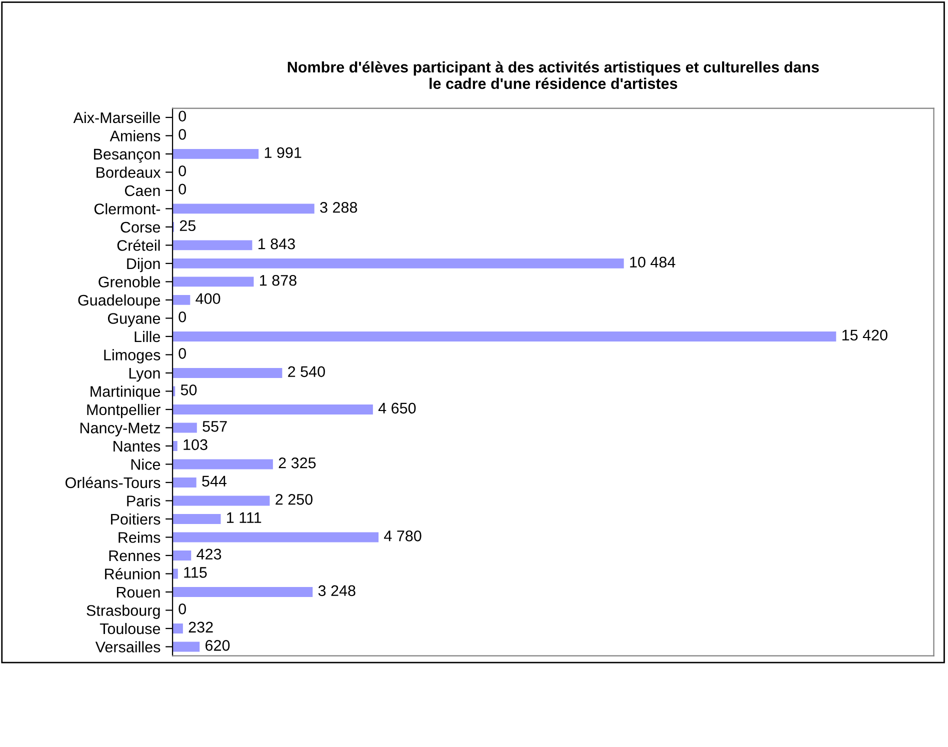  Describe the element at coordinates (208, 298) in the screenshot. I see `data-label: 400` at that location.